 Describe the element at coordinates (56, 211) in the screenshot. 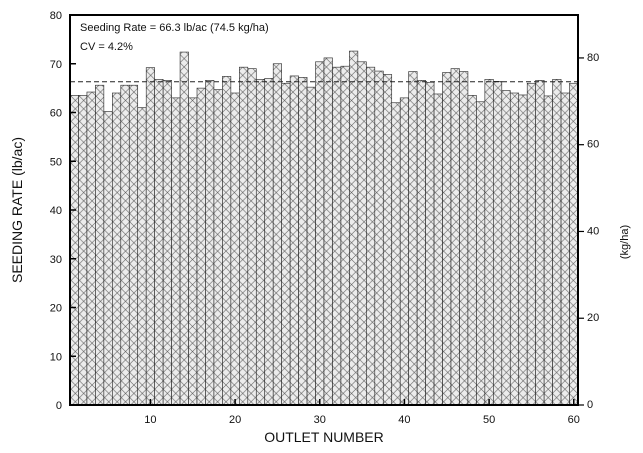

I see `y-tick-label-40: 40` at that location.